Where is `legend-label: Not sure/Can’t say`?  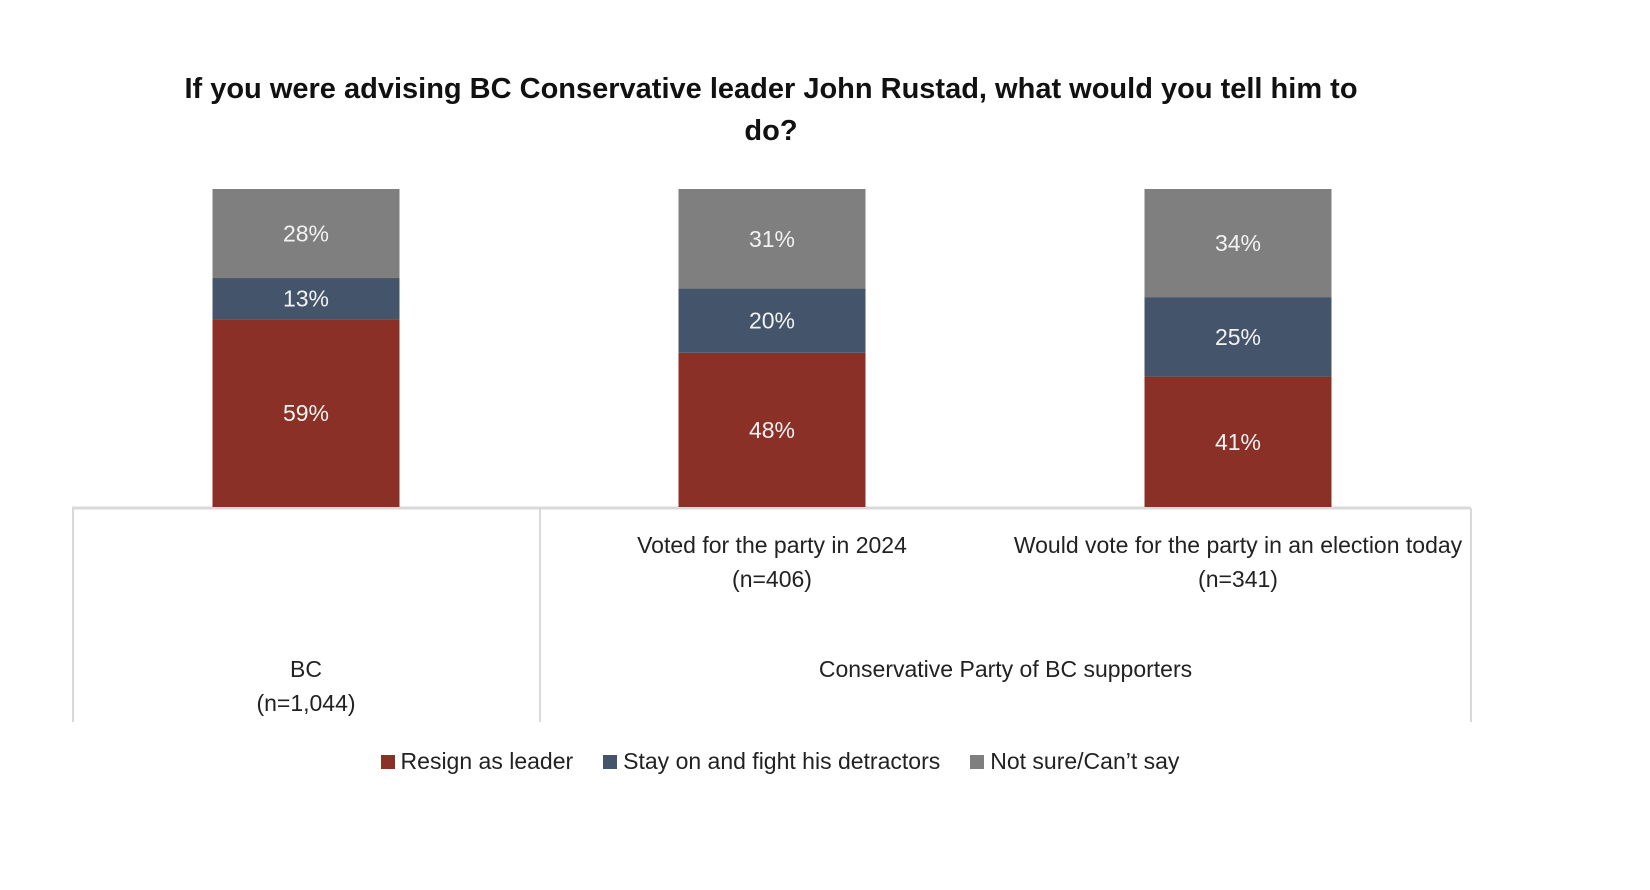 legend-label: Not sure/Can’t say is located at coordinates (1085, 761).